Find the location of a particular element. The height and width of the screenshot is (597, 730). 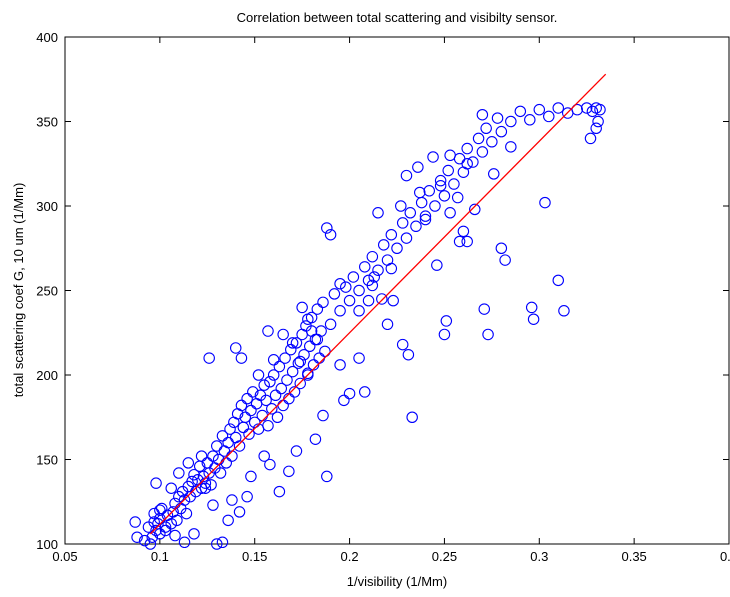

y-tick-label: 200 is located at coordinates (47, 375).